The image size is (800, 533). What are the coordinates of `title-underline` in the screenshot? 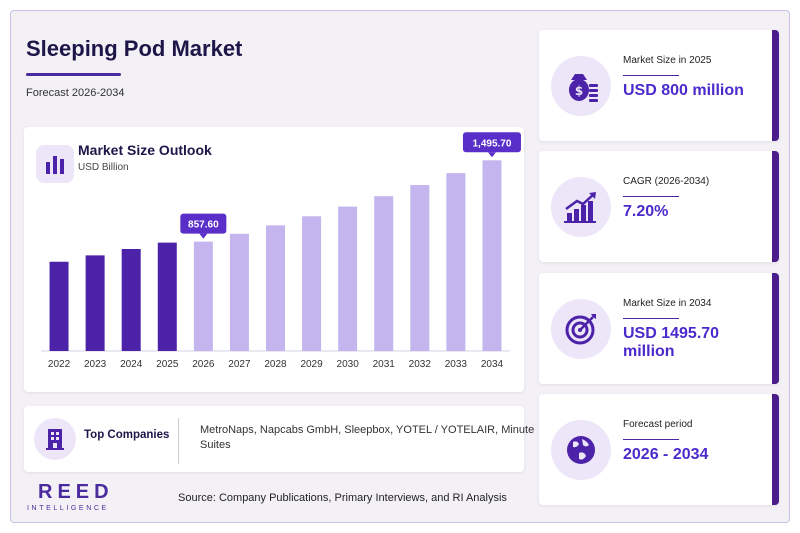 It's located at (73, 74).